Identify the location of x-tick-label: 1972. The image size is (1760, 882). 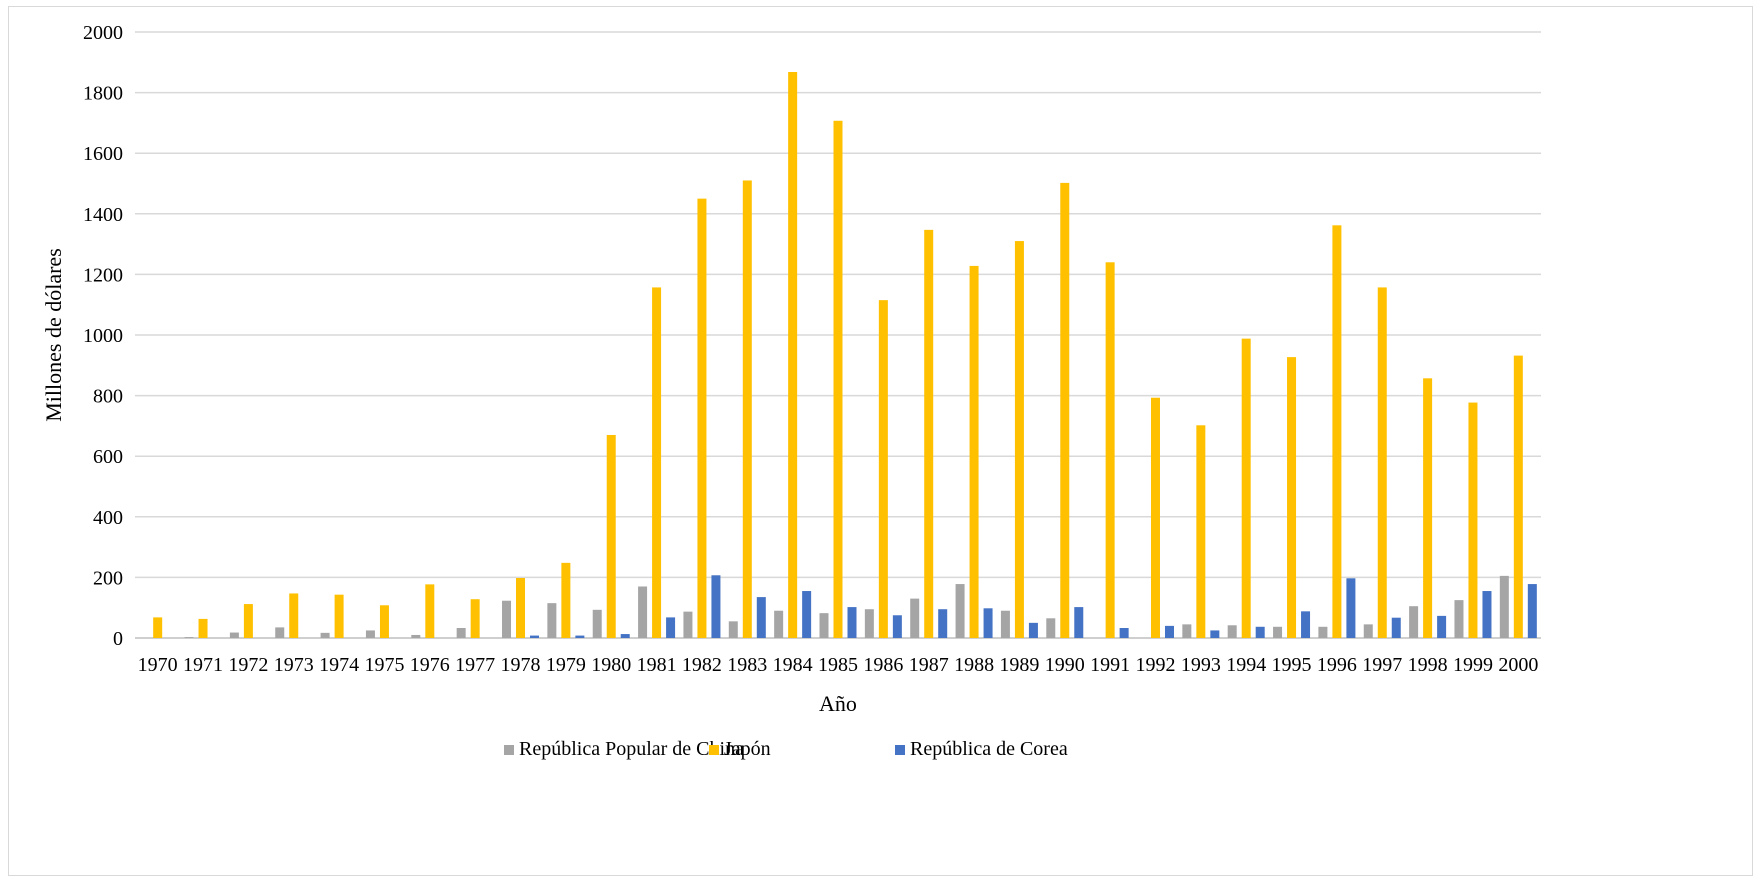
(248, 665).